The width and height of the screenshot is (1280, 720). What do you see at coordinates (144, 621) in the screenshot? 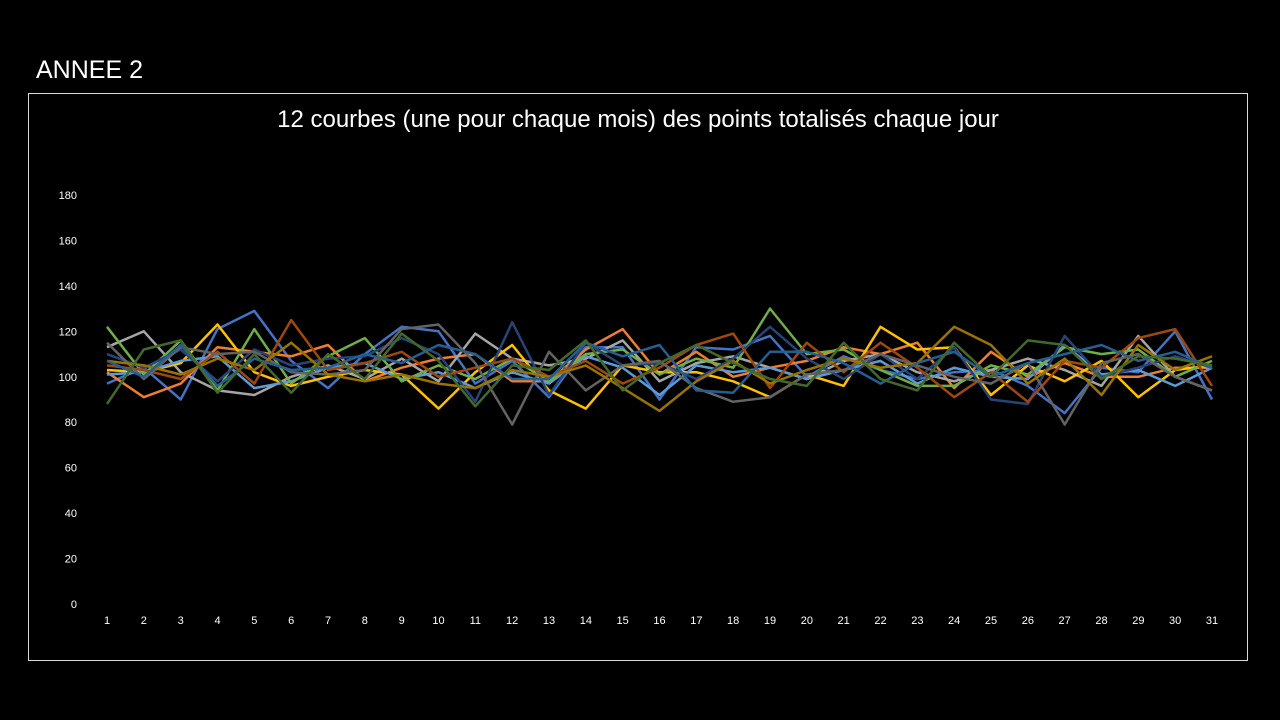
I see `x-tick-label: 2` at bounding box center [144, 621].